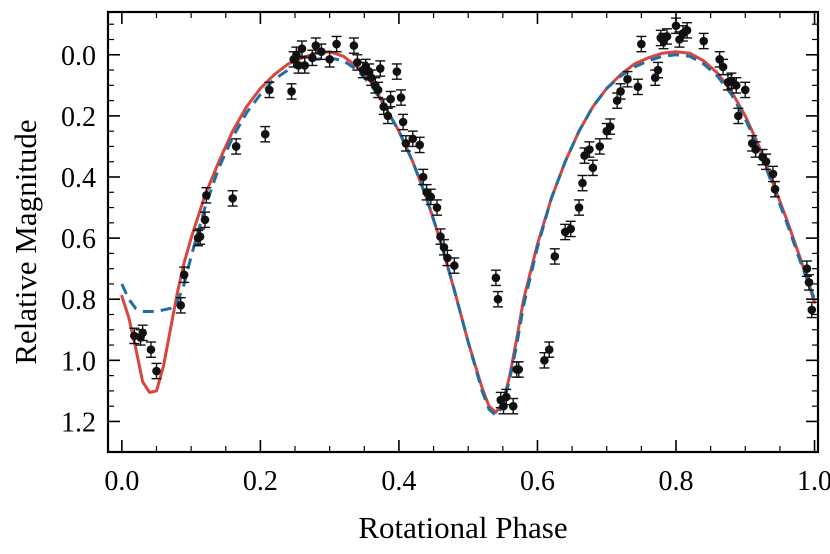 The width and height of the screenshot is (830, 554). Describe the element at coordinates (78, 239) in the screenshot. I see `y-tick-label: 0.6` at that location.